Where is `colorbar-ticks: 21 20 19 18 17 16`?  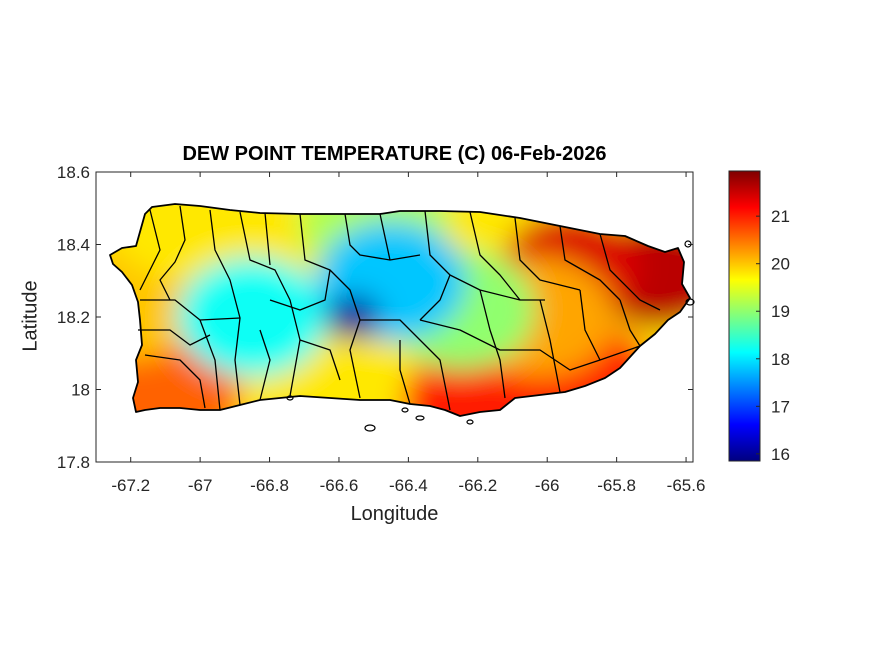
colorbar-ticks: 21 20 19 18 17 16 is located at coordinates (773, 335).